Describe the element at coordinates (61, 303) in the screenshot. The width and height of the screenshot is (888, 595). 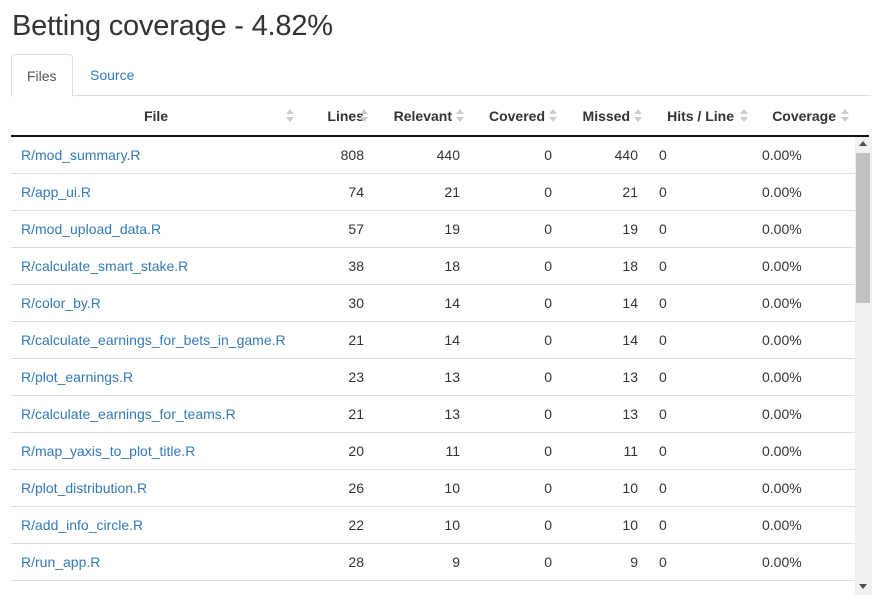
I see `file-link: R/color_by.R` at that location.